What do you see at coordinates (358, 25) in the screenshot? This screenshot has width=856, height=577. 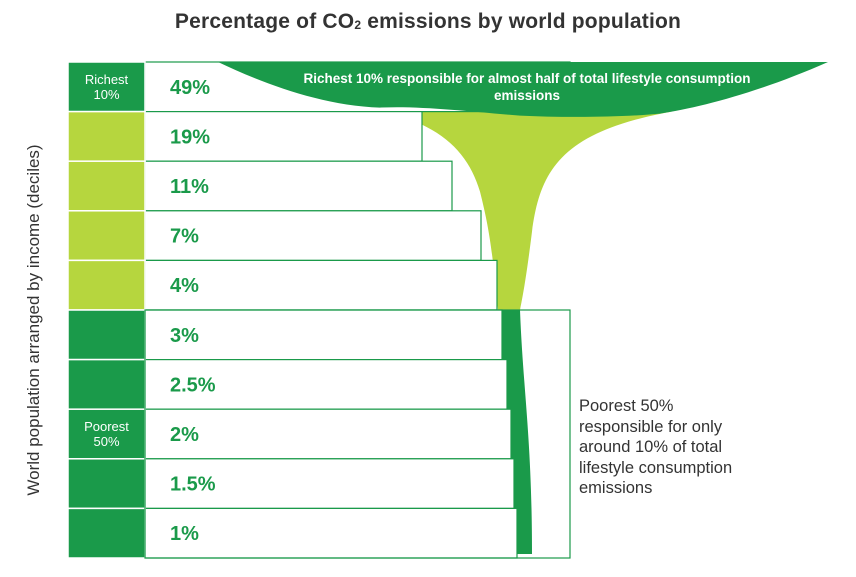 I see `title-subscript: 2` at bounding box center [358, 25].